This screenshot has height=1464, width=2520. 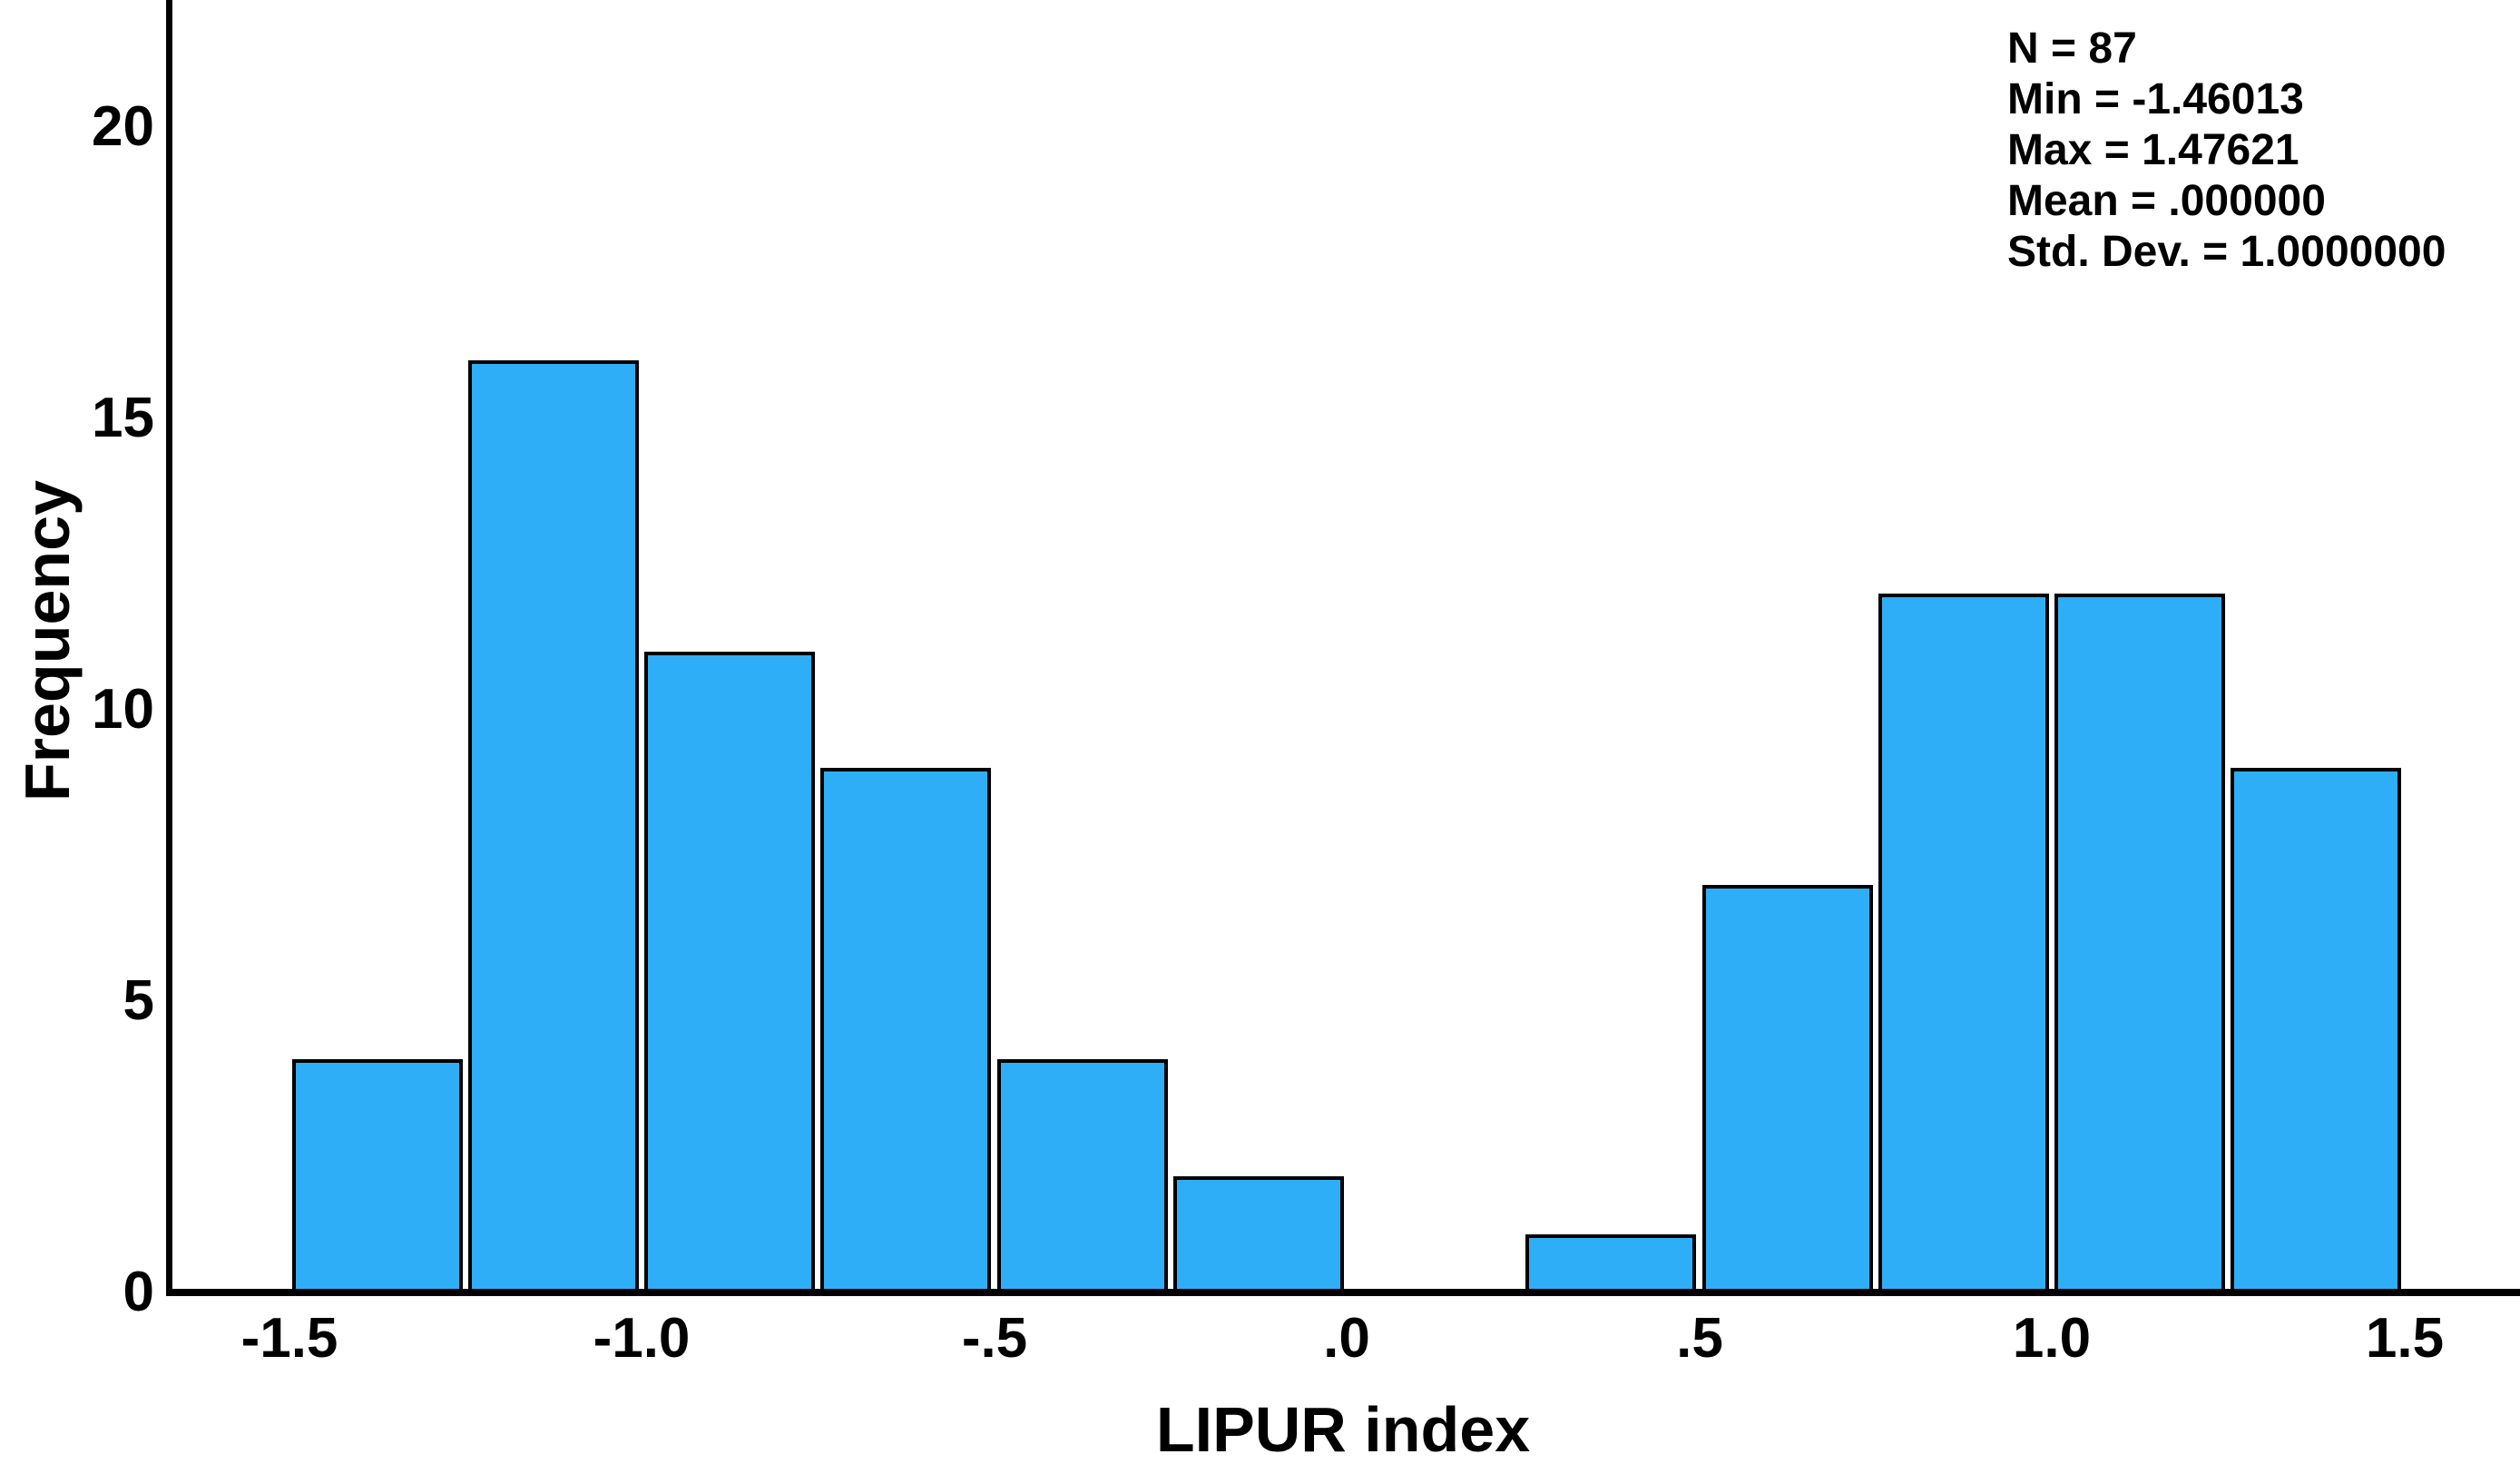 I want to click on y-tick-label: 15, so click(x=123, y=418).